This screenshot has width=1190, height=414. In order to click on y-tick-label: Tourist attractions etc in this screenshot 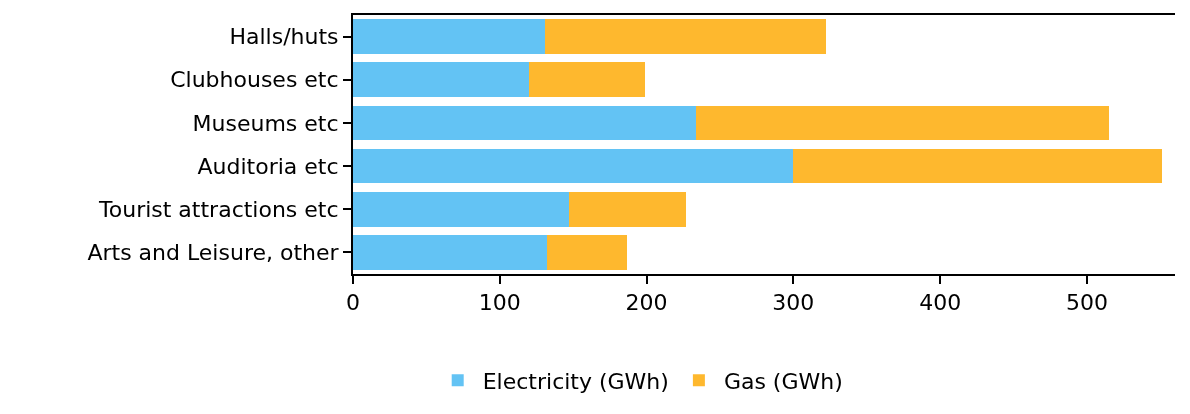, I will do `click(218, 209)`.